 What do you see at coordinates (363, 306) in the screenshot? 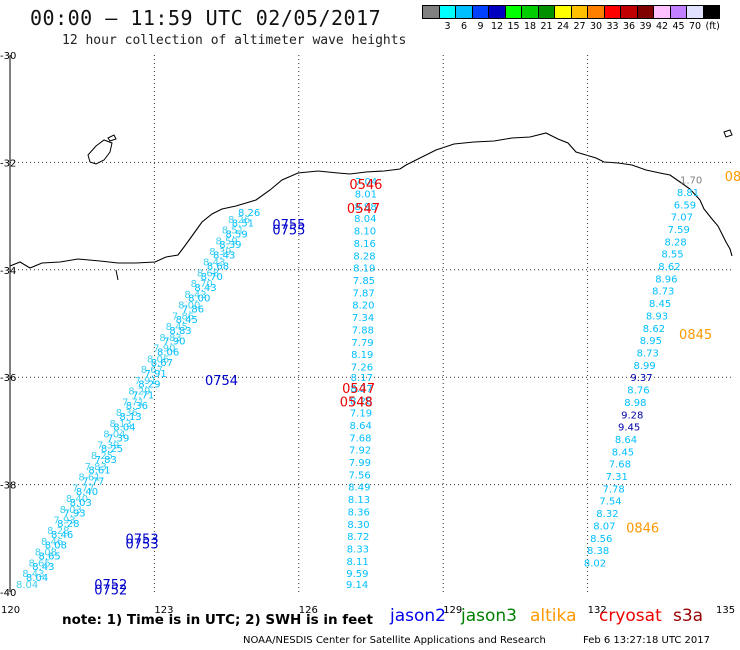
I see `swh-value: 8.20` at bounding box center [363, 306].